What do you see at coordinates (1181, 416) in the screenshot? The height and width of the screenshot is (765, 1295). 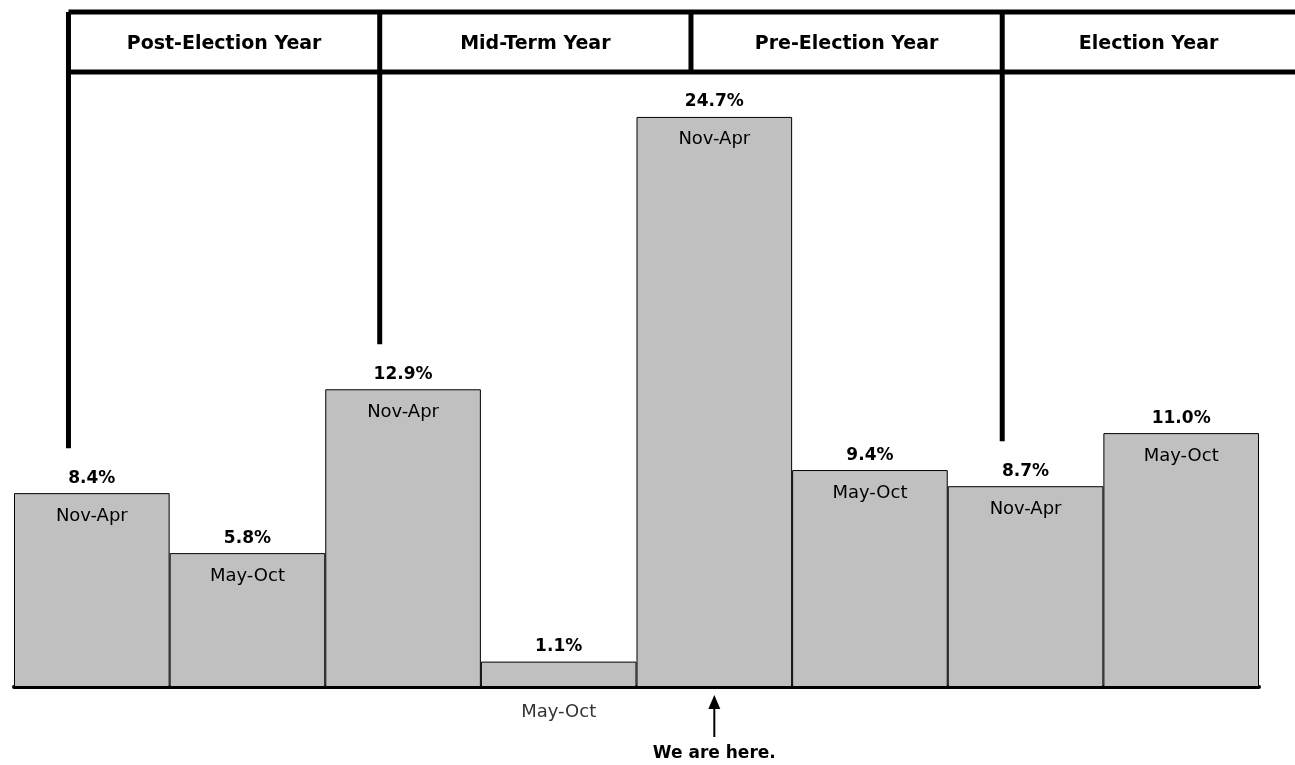 I see `data-label: 11.0%` at bounding box center [1181, 416].